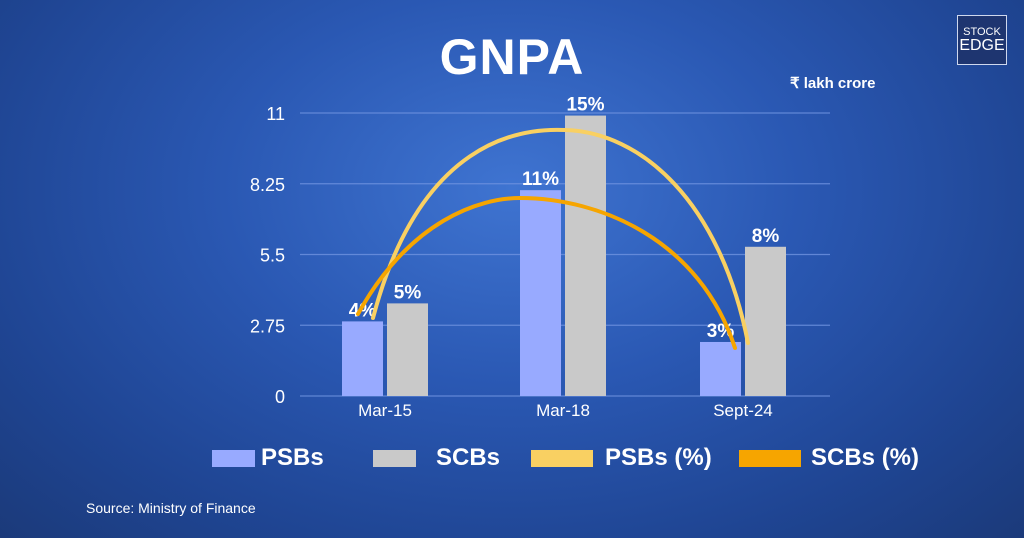 The width and height of the screenshot is (1024, 538). What do you see at coordinates (585, 105) in the screenshot?
I see `data-label: 15%` at bounding box center [585, 105].